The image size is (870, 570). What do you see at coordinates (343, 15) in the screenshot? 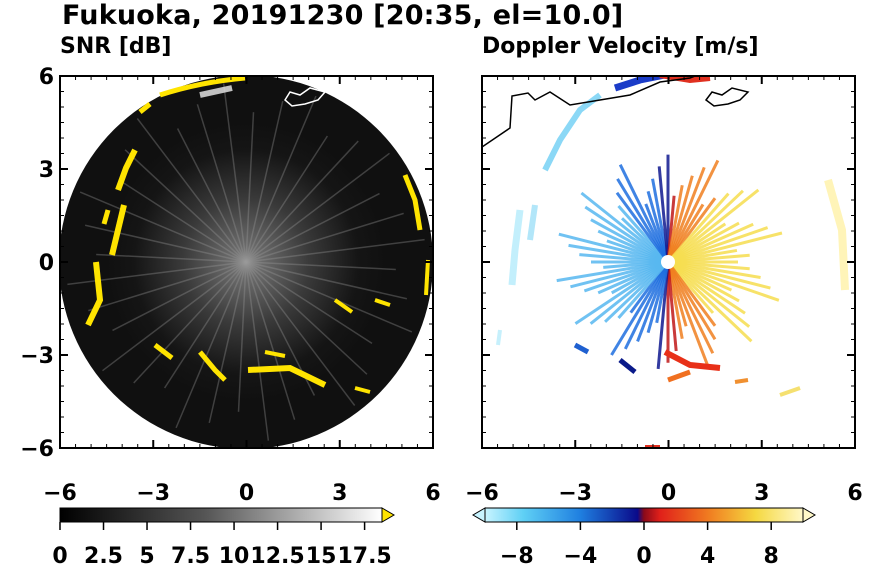
I see `figure-title: Fukuoka, 20191230 [20:35, el=10.0]` at bounding box center [343, 15].